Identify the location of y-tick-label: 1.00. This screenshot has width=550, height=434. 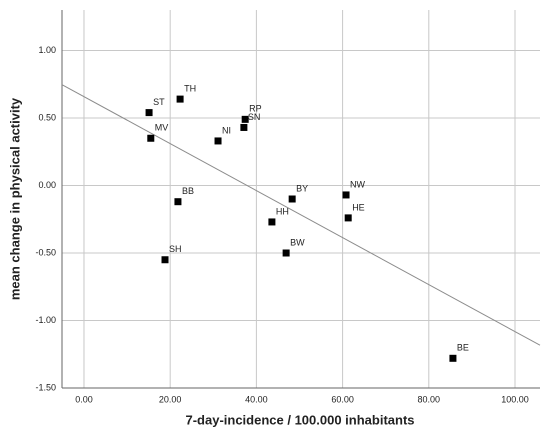
(47, 50).